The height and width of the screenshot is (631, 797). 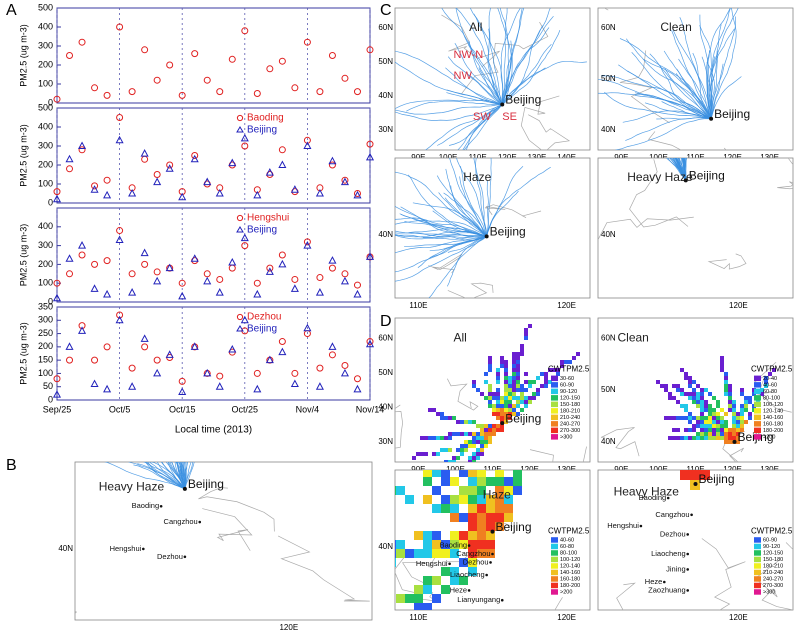 I want to click on y-tick-label: 200, so click(x=45, y=164).